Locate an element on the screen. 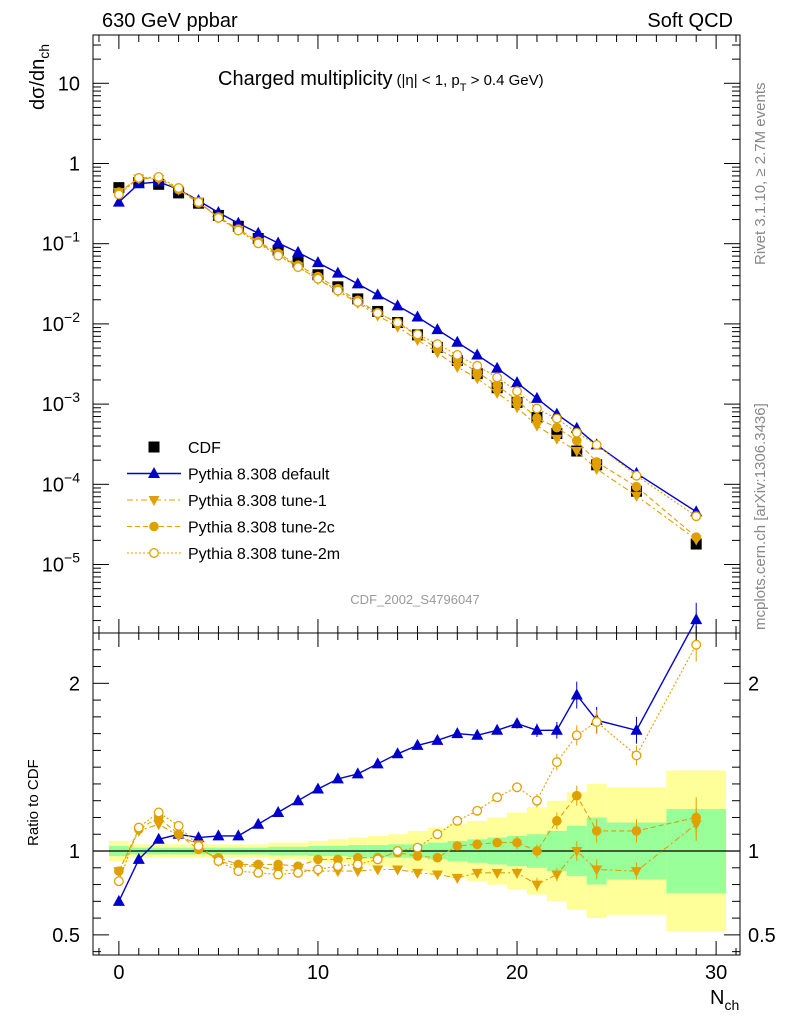 The height and width of the screenshot is (1024, 786). legend-label: CDF is located at coordinates (204, 448).